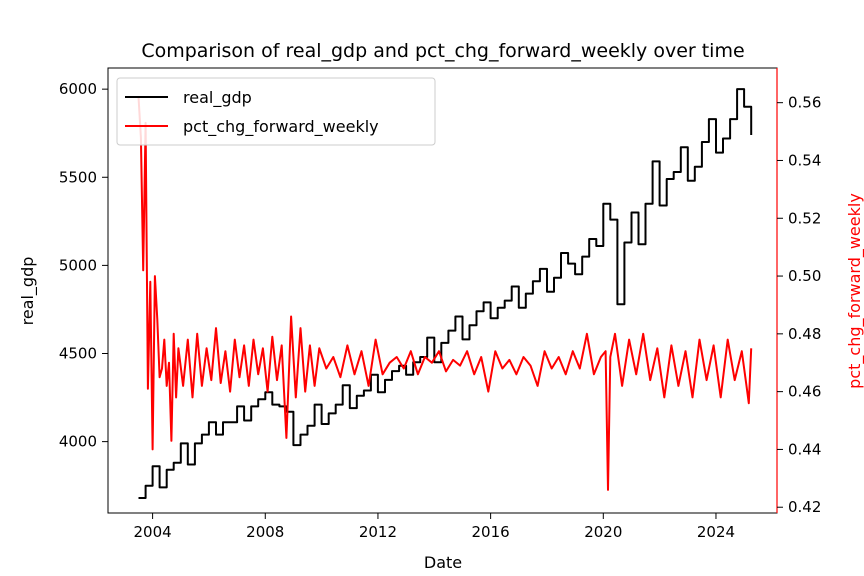 The image size is (864, 576). Describe the element at coordinates (799, 305) in the screenshot. I see `right-axis-ticks: 0.42 0.44 0.46 0.48 0.50 0.52 0.54 0.56` at that location.